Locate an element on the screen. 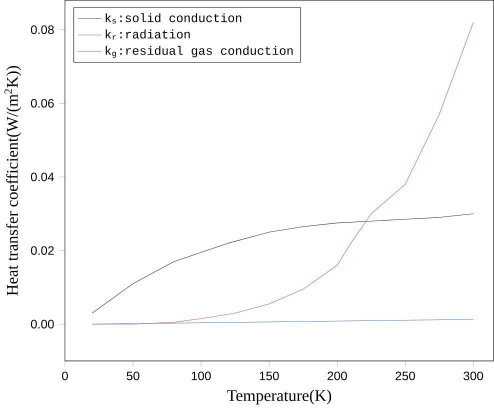 The image size is (494, 409). x-tick-label: 0 is located at coordinates (65, 376).